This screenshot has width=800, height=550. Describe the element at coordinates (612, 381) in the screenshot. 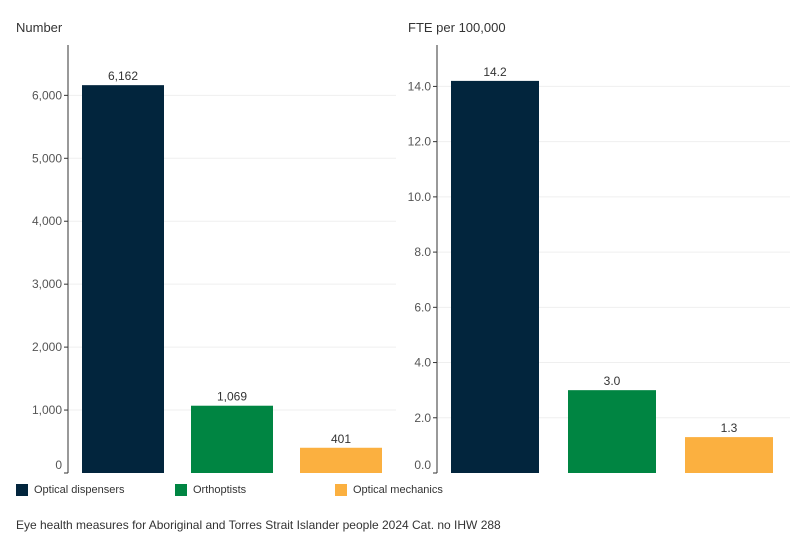

I see `right-data-label-orthoptists: 3.0` at that location.